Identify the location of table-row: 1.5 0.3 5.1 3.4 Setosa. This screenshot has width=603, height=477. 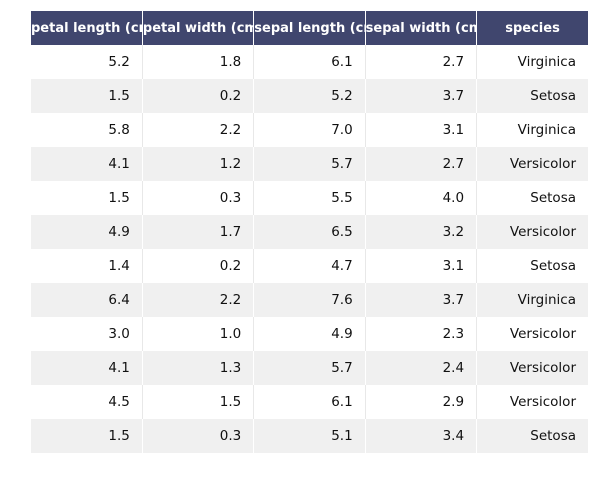
(309, 436).